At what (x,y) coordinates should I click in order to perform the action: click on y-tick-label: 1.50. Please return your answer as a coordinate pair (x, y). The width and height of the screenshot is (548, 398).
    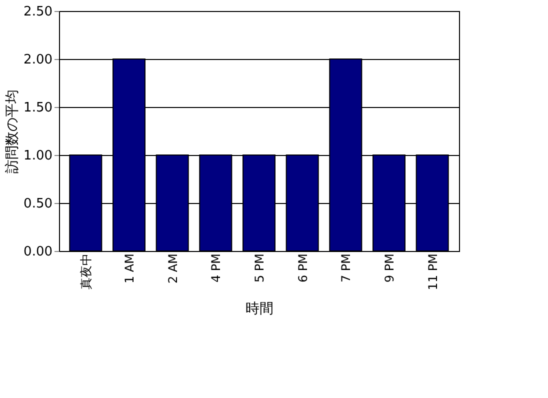
    Looking at the image, I should click on (38, 108).